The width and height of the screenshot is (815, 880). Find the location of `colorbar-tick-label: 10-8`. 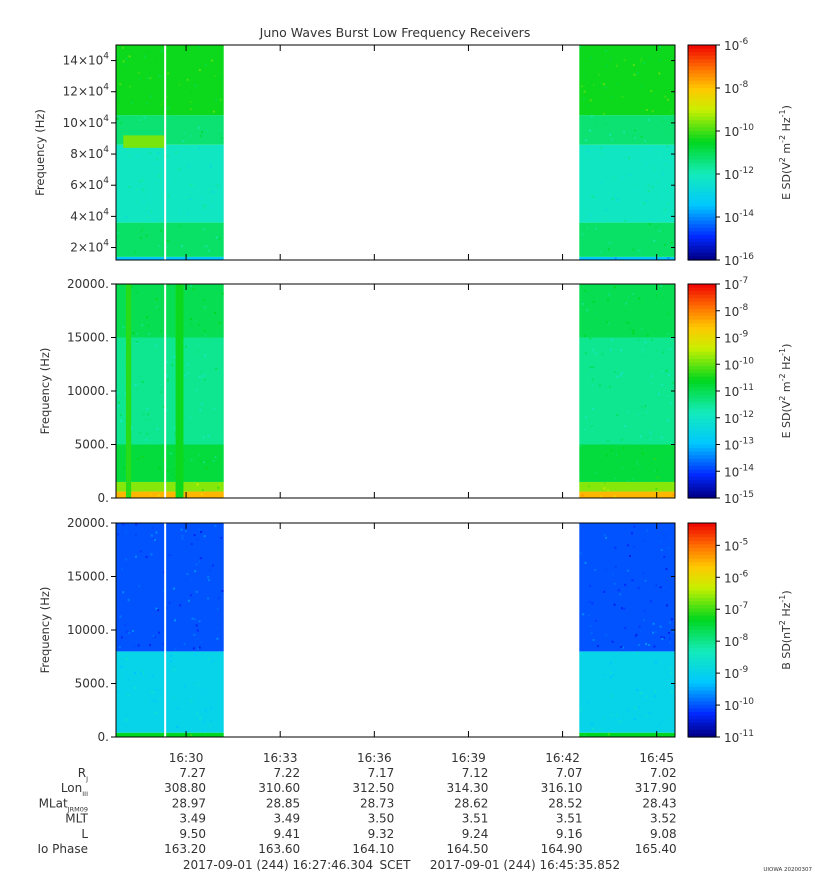

colorbar-tick-label: 10-8 is located at coordinates (736, 311).